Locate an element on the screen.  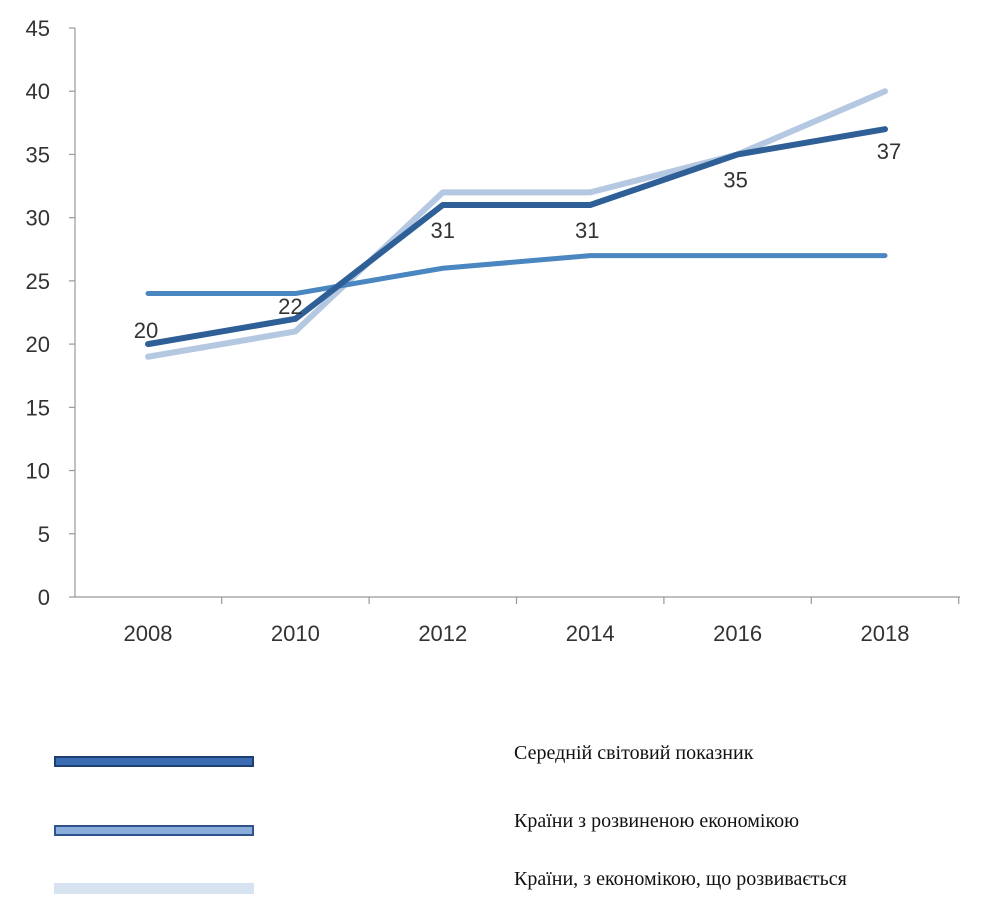
data-label-world-average: 20 is located at coordinates (146, 330).